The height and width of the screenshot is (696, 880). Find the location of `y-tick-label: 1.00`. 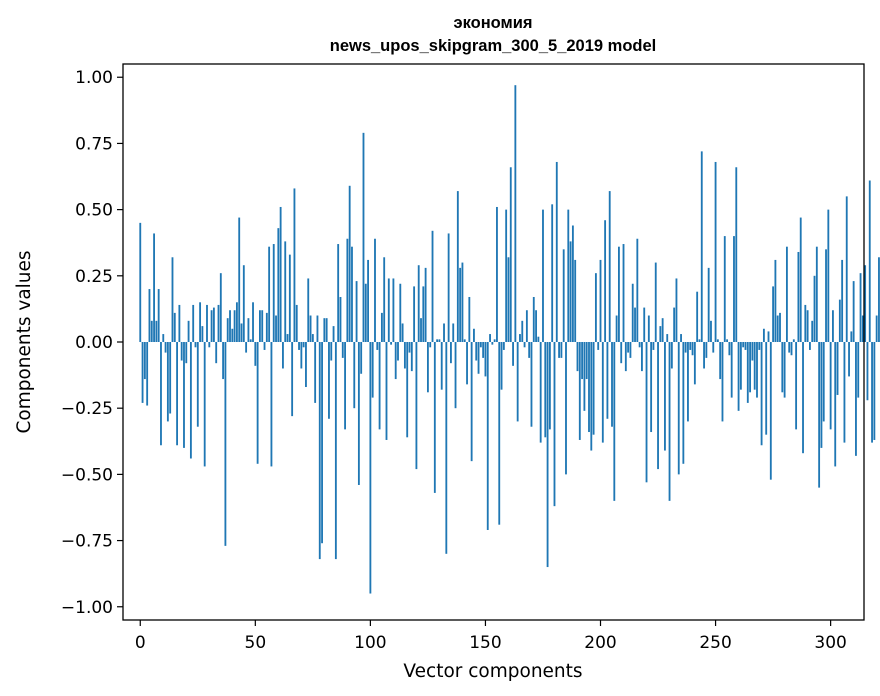

y-tick-label: 1.00 is located at coordinates (94, 78).